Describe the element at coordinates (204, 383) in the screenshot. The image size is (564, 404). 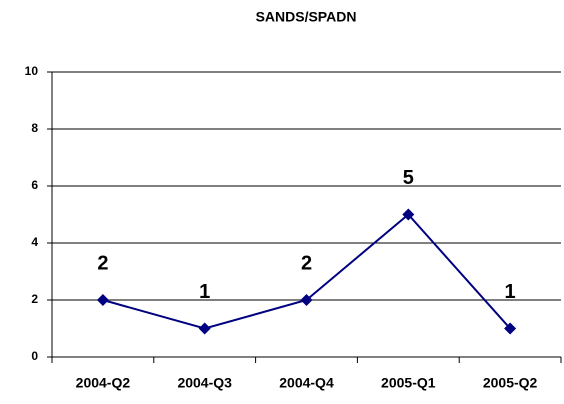
I see `x-tick-label: 2004-Q3` at that location.